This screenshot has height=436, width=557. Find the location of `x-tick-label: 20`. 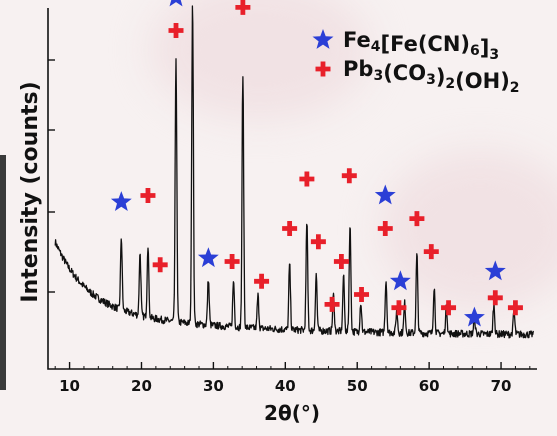

x-tick-label: 20 is located at coordinates (141, 386).